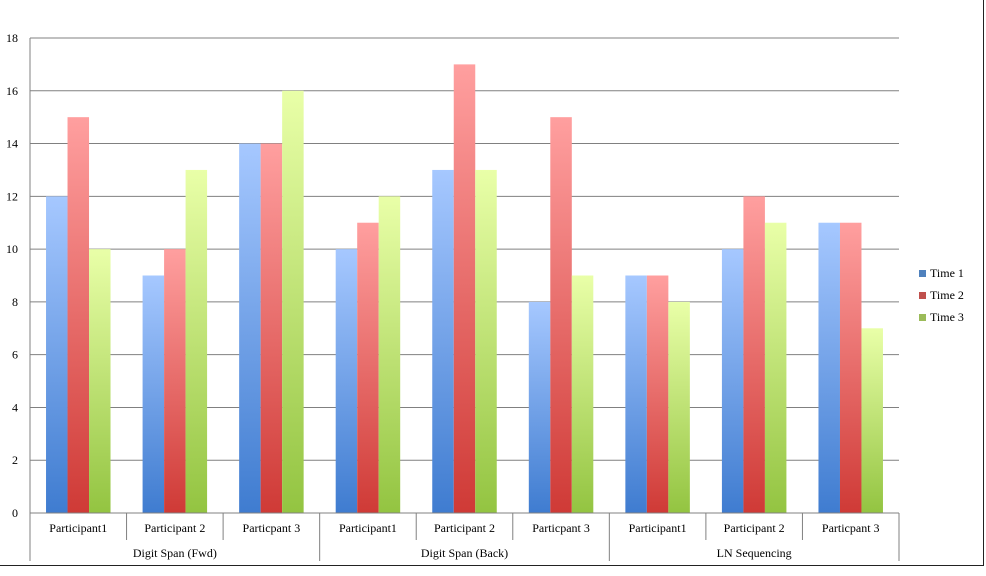 The height and width of the screenshot is (576, 986). What do you see at coordinates (12, 249) in the screenshot?
I see `y-tick-label: 10` at bounding box center [12, 249].